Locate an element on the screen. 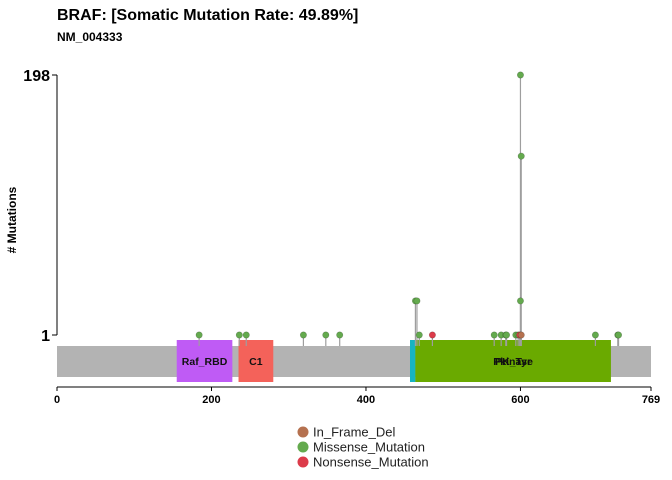  legend-label: Nonsense_Mutation is located at coordinates (371, 462).